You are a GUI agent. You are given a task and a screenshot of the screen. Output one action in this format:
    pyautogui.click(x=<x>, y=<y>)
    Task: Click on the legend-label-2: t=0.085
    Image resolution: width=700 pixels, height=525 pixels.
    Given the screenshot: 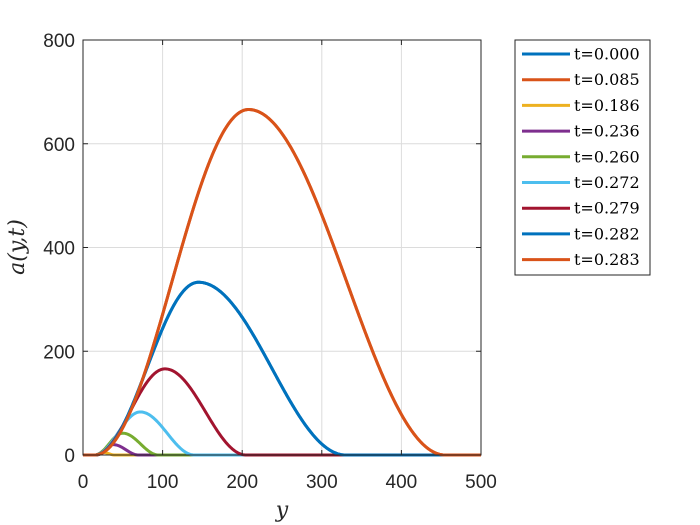 What is the action you would take?
    pyautogui.click(x=607, y=79)
    